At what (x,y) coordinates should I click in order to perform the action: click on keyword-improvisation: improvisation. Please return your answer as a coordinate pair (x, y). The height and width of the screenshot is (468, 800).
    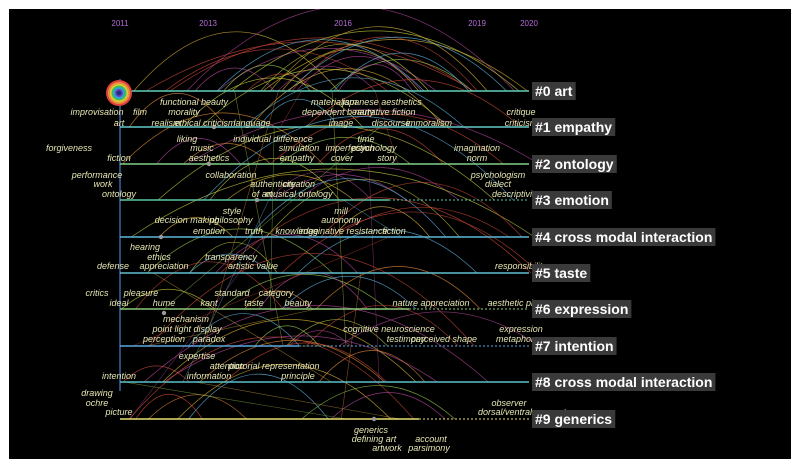
    Looking at the image, I should click on (96, 112).